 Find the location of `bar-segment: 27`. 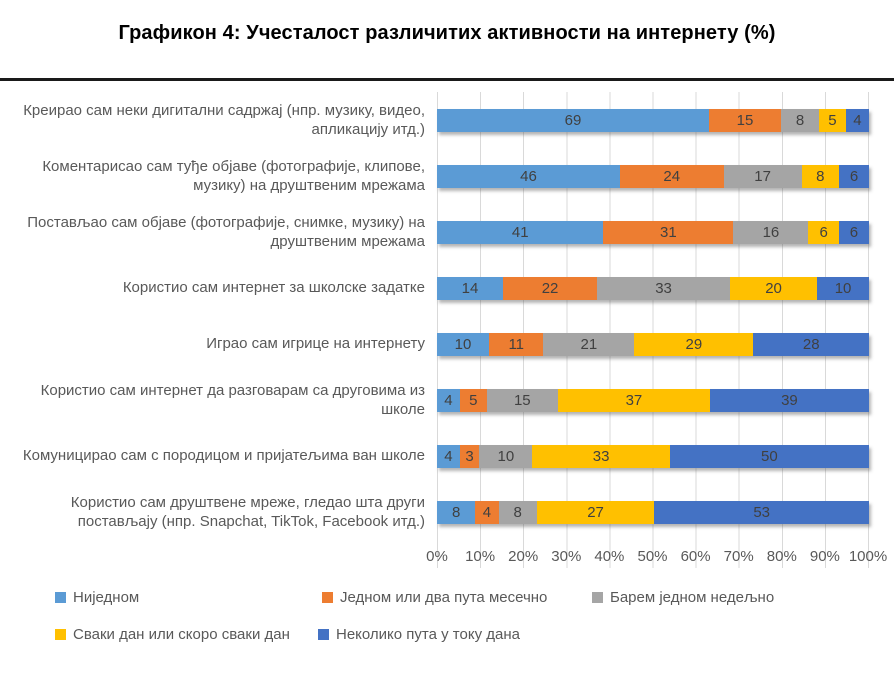

bar-segment: 27 is located at coordinates (595, 512).